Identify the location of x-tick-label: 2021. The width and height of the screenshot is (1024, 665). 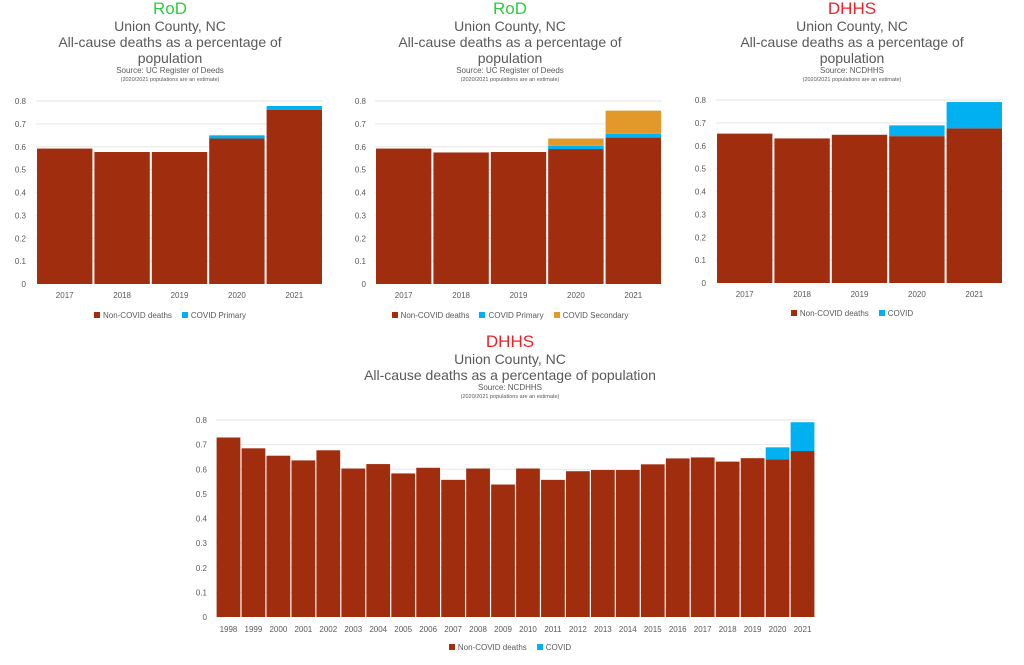
(803, 629).